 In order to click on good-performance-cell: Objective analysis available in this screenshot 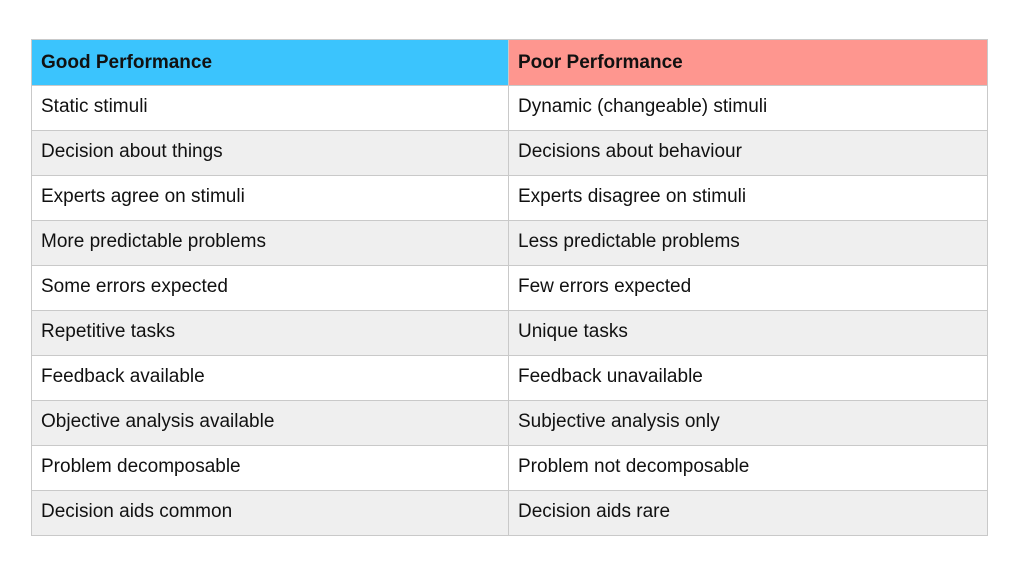, I will do `click(270, 423)`.